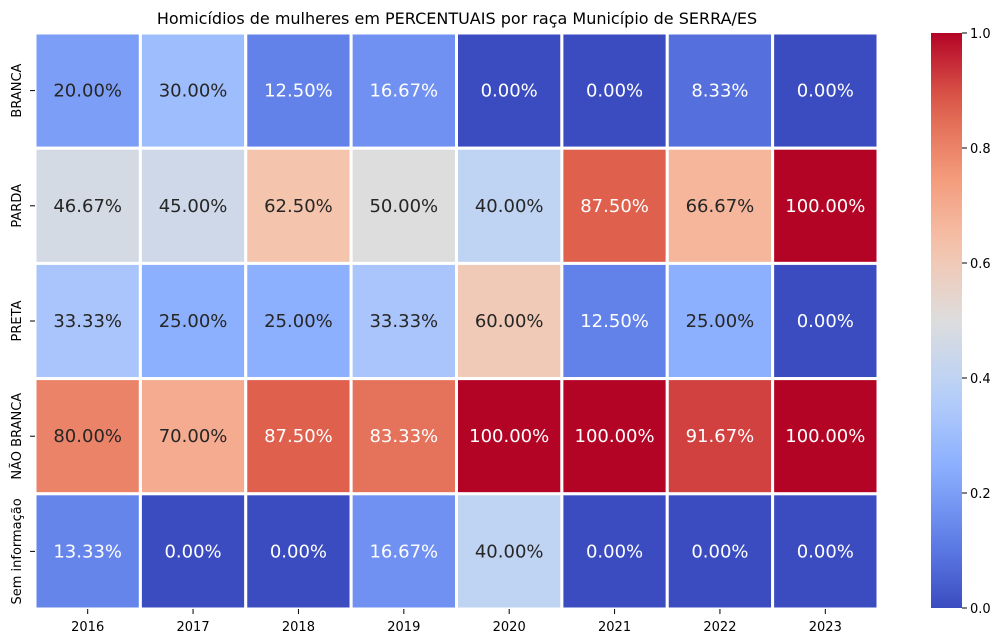 The height and width of the screenshot is (644, 1001). I want to click on colorbar-tick-label: 0.8, so click(980, 149).